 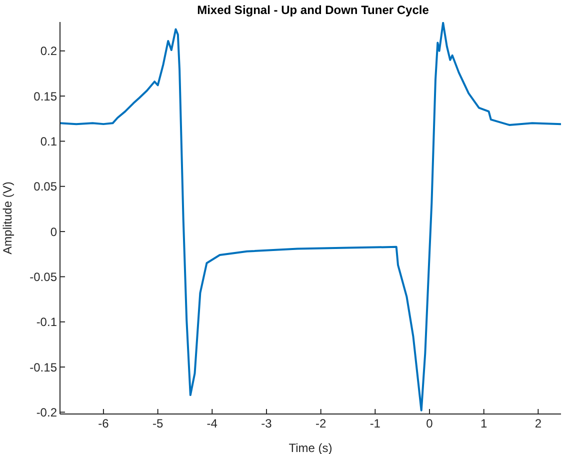 I want to click on y-tick-label: -0.2, so click(x=47, y=412).